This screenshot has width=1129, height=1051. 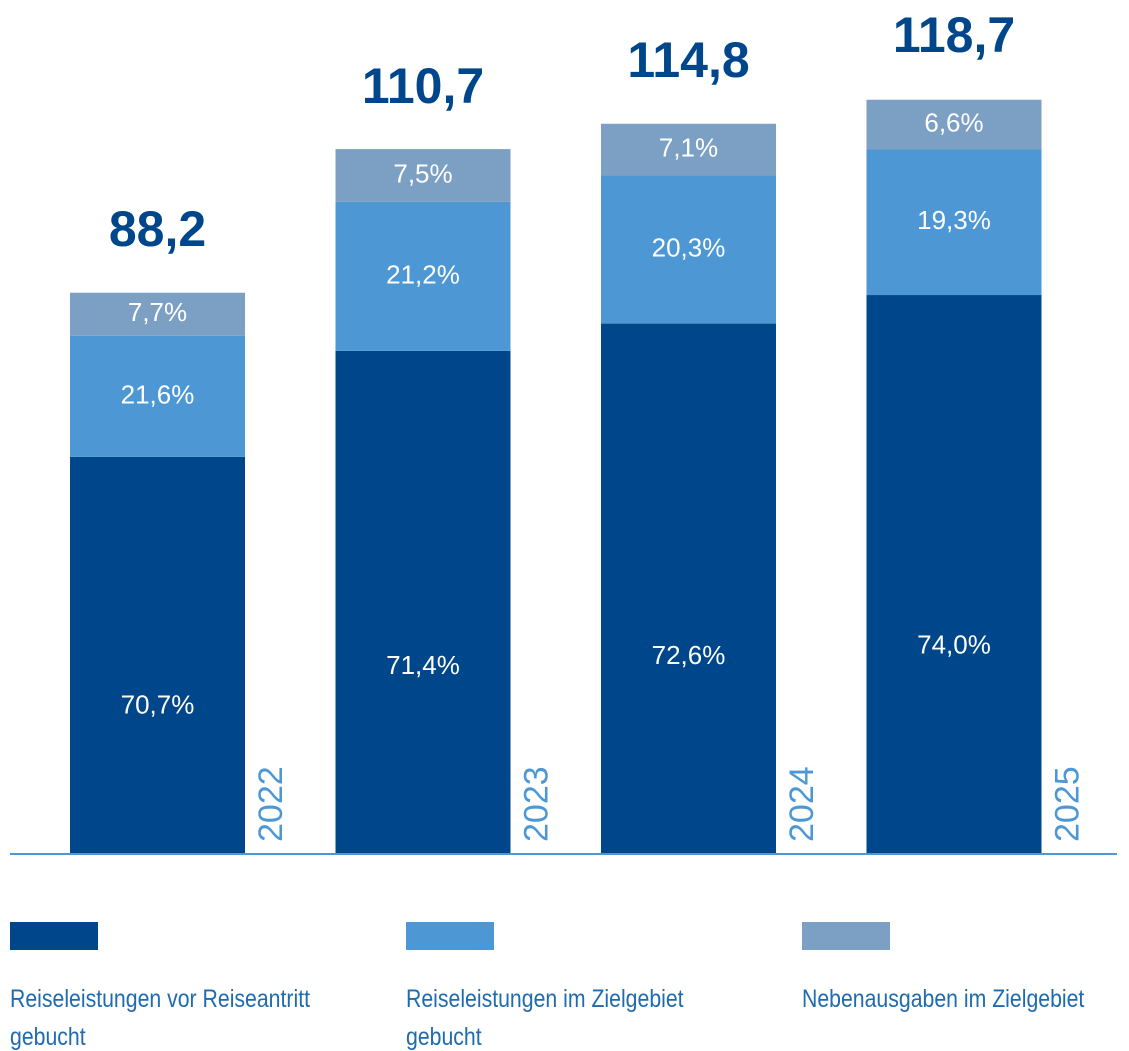 I want to click on segment-label: 74,0%, so click(x=954, y=644).